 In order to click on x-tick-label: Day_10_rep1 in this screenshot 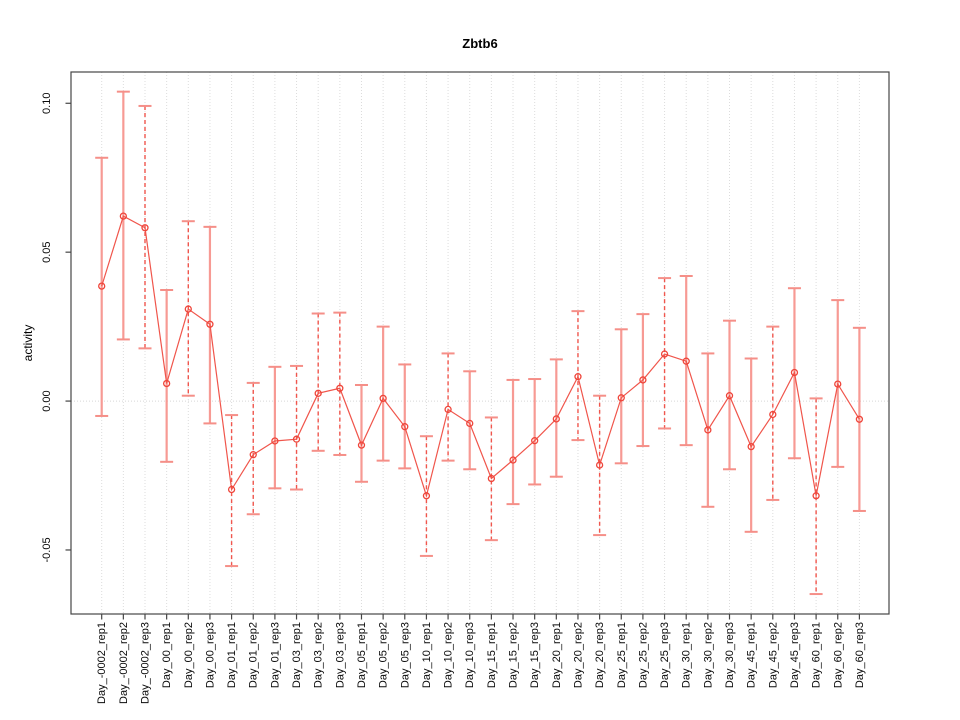, I will do `click(427, 655)`.